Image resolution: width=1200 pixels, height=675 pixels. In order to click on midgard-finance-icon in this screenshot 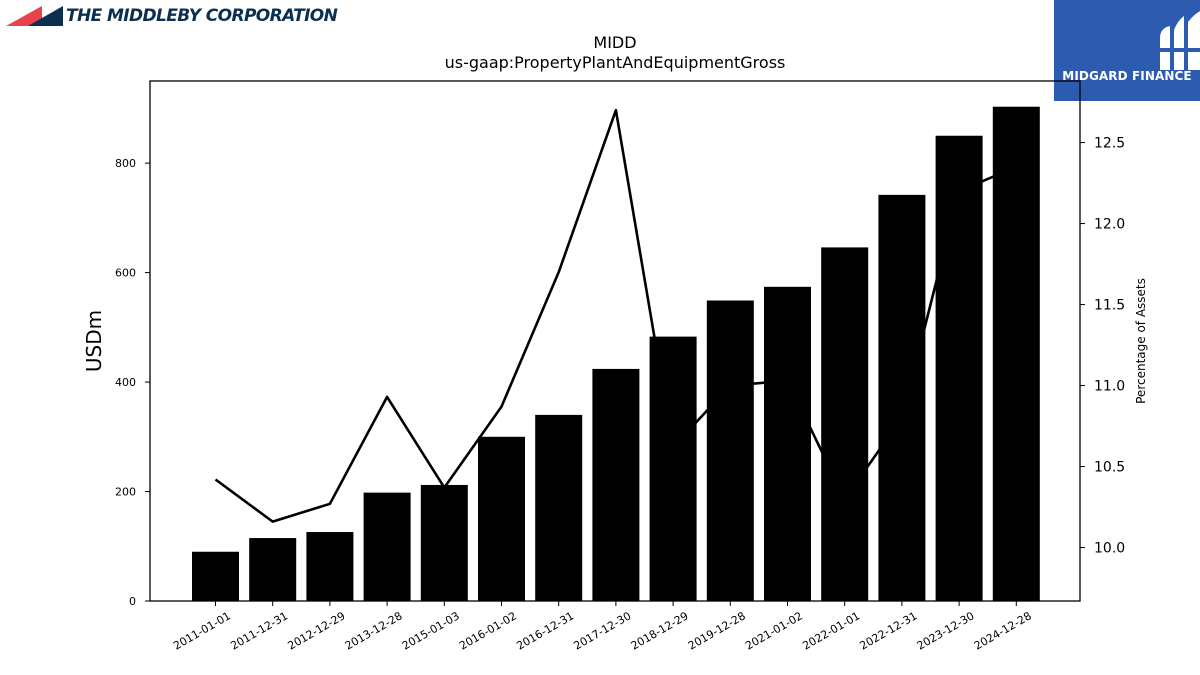, I will do `click(1179, 40)`.